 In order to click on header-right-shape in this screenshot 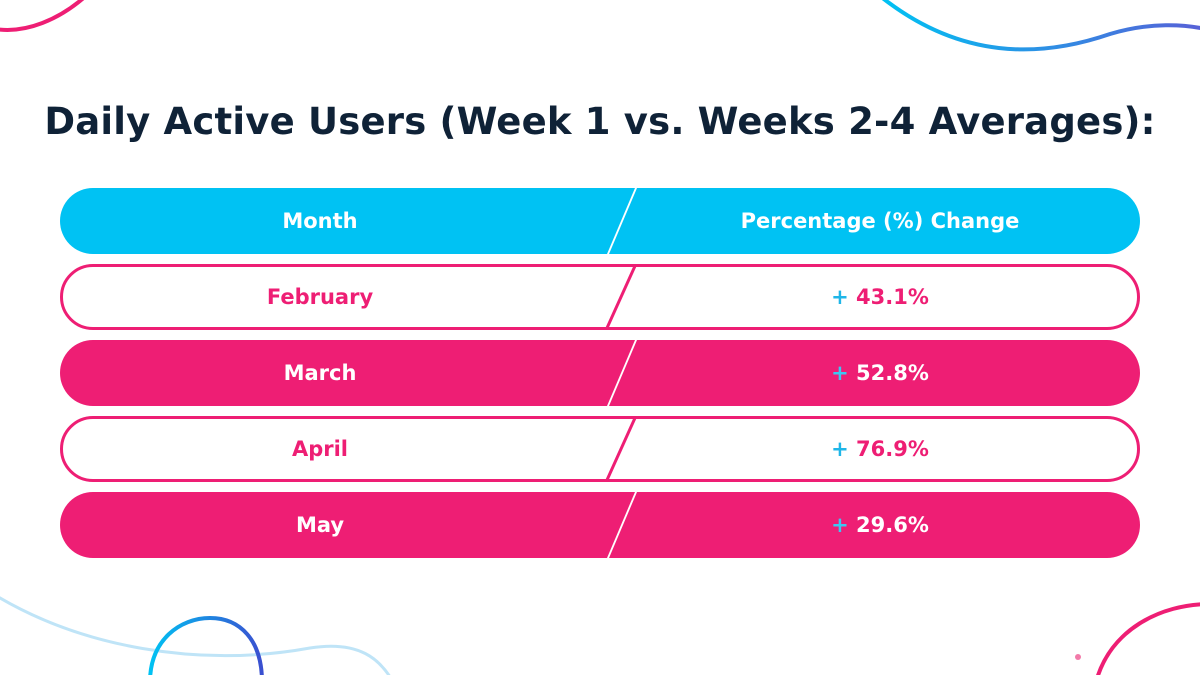, I will do `click(874, 221)`.